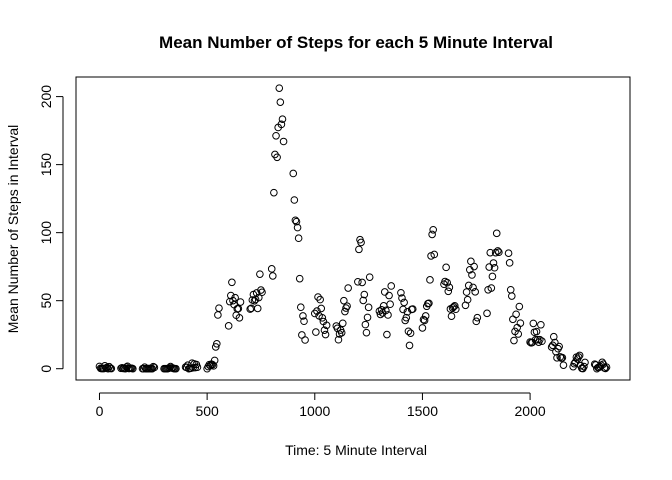 Image resolution: width=672 pixels, height=480 pixels. What do you see at coordinates (321, 405) in the screenshot?
I see `x-axis: 0 500 1000 1500 2000` at bounding box center [321, 405].